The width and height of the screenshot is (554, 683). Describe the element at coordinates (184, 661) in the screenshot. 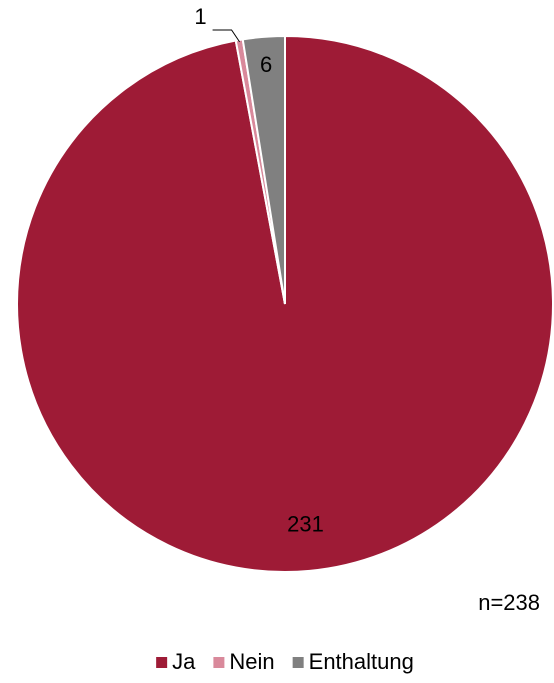

I see `legend-label: Ja` at that location.